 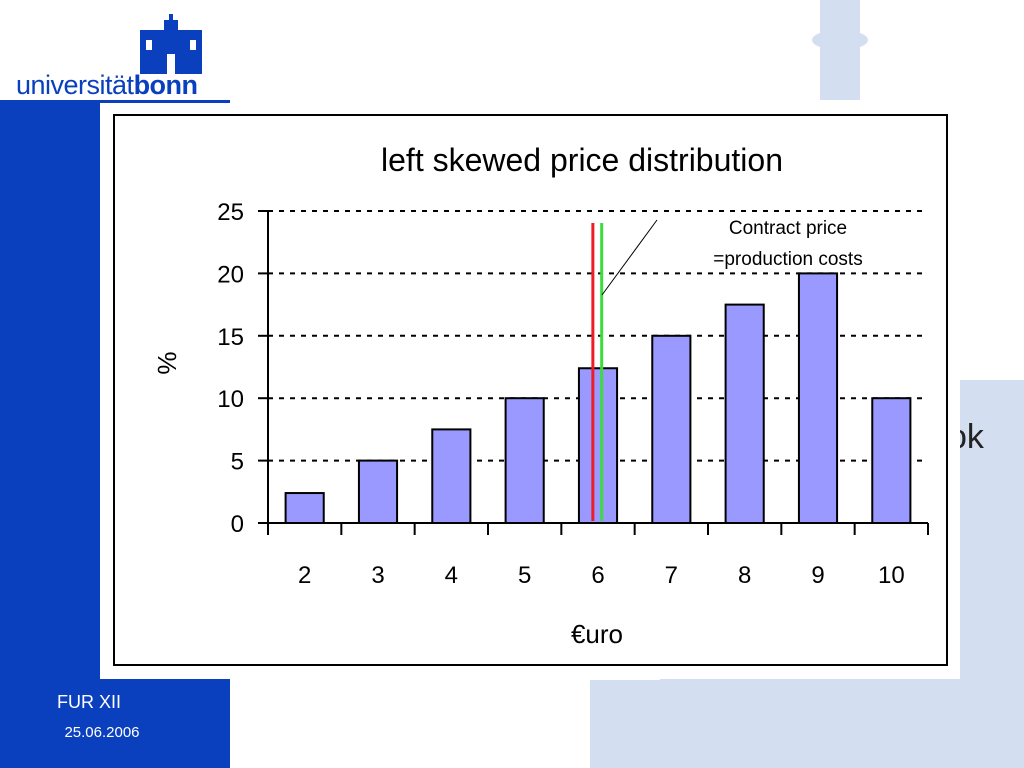 I want to click on footer-date-label: 25.06.2006, so click(x=102, y=732).